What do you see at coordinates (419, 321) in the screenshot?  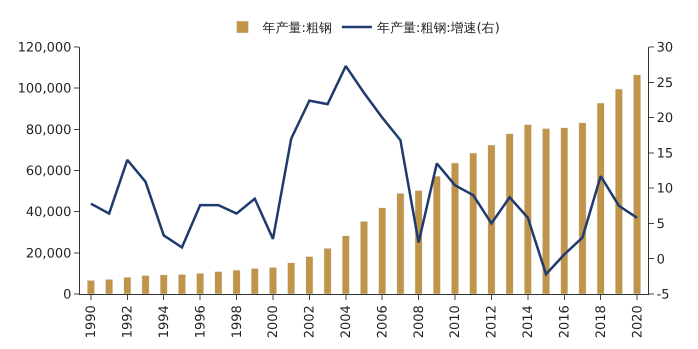 I see `x-tick-label: 2008` at bounding box center [419, 321].